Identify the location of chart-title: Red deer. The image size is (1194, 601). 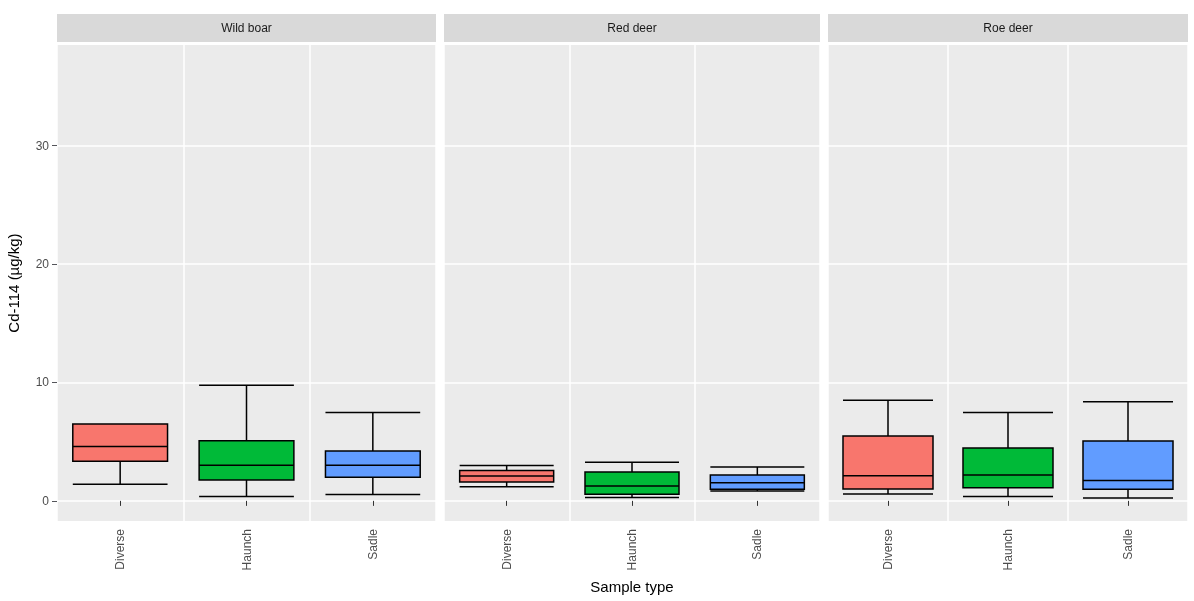
(632, 28).